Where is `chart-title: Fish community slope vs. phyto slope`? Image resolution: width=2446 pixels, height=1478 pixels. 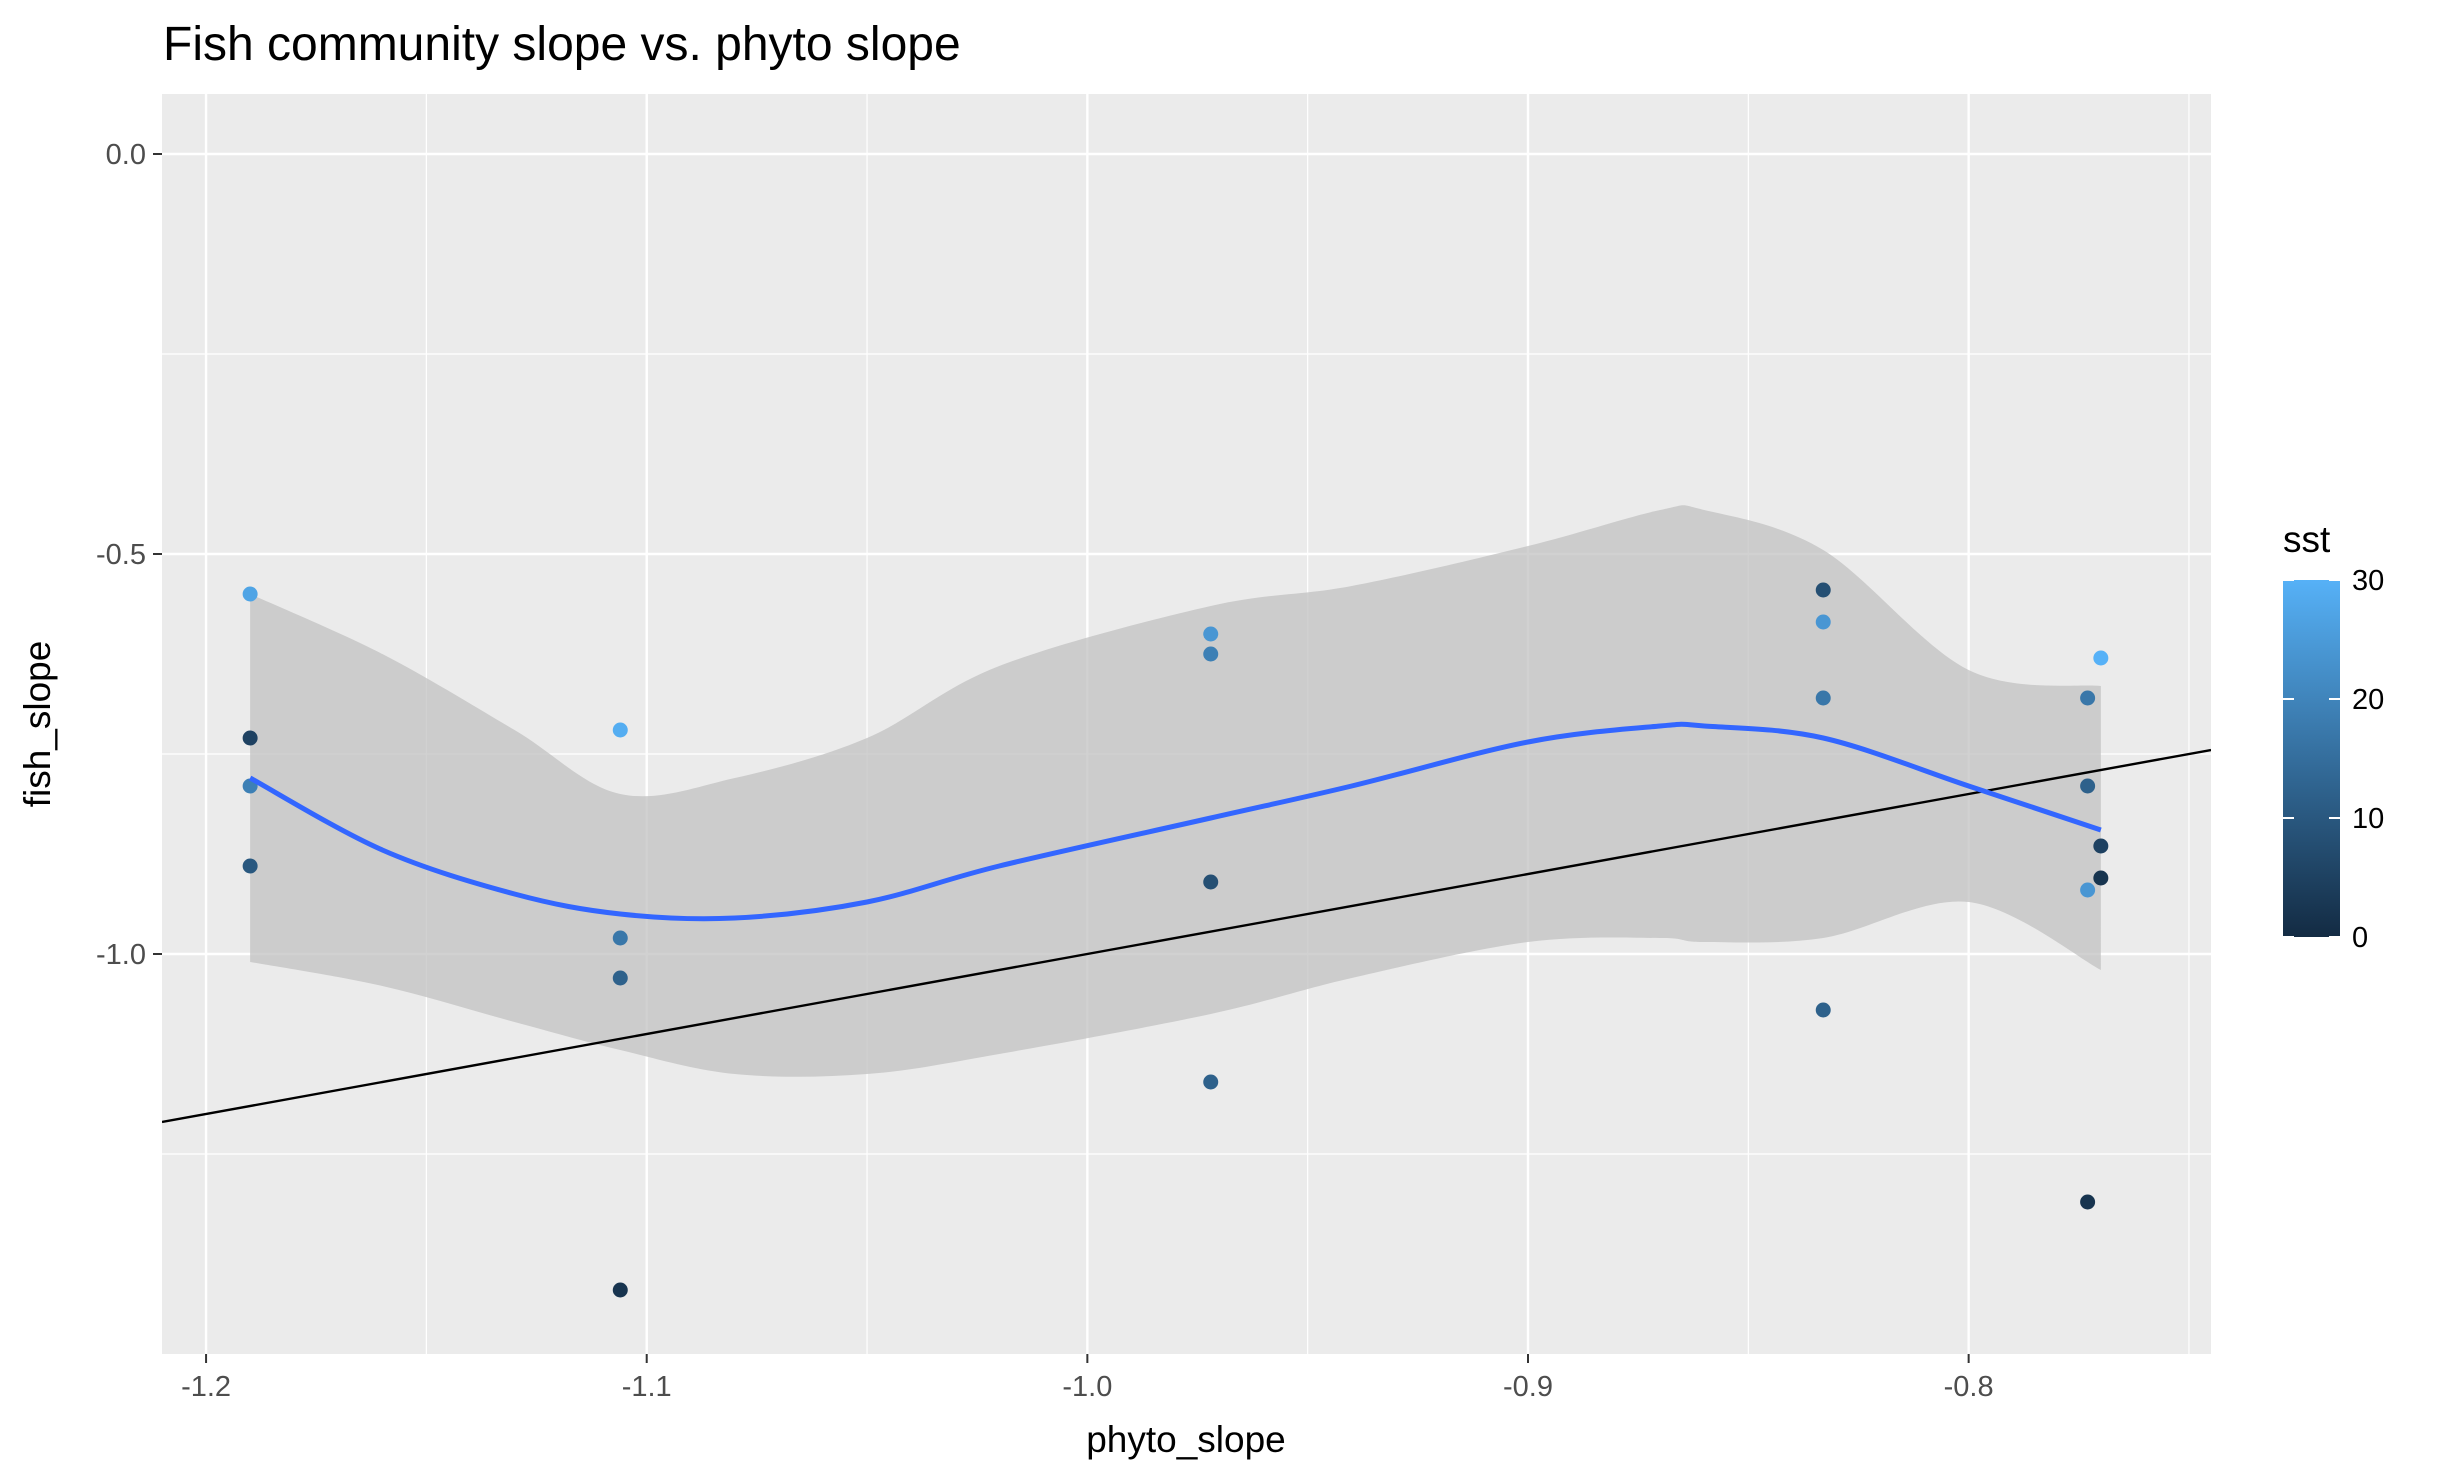 chart-title: Fish community slope vs. phyto slope is located at coordinates (562, 44).